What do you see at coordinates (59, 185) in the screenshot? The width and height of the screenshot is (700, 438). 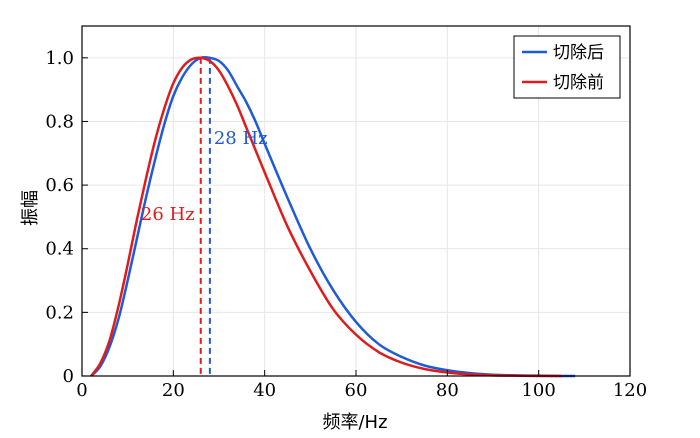 I see `y-tick-label: 0.6` at bounding box center [59, 185].